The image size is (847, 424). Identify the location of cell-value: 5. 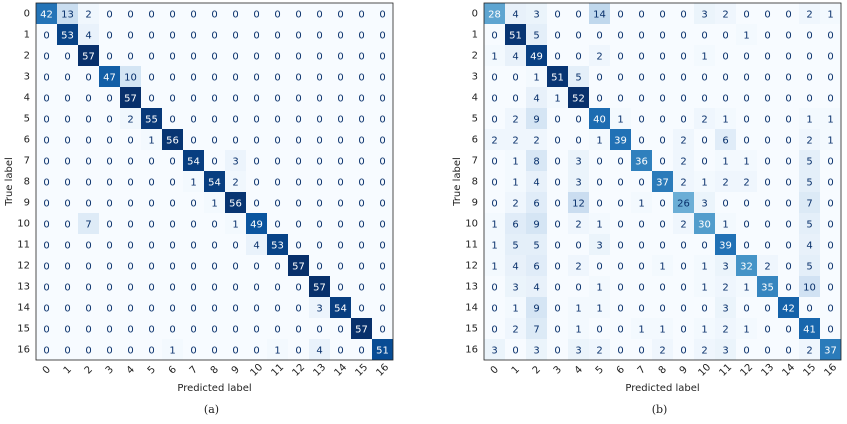
(515, 246).